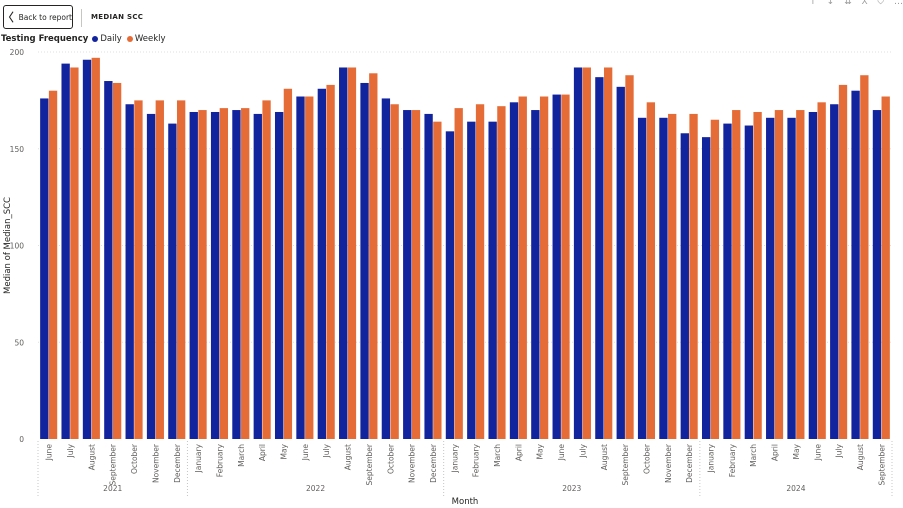 The image size is (903, 508). I want to click on arrow-up-icon: ↑, so click(813, 3).